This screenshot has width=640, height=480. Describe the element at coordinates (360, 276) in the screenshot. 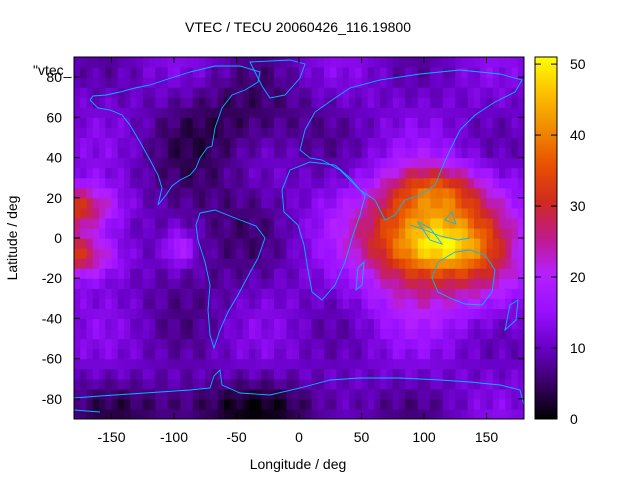

I see `coastline-madagascar` at that location.